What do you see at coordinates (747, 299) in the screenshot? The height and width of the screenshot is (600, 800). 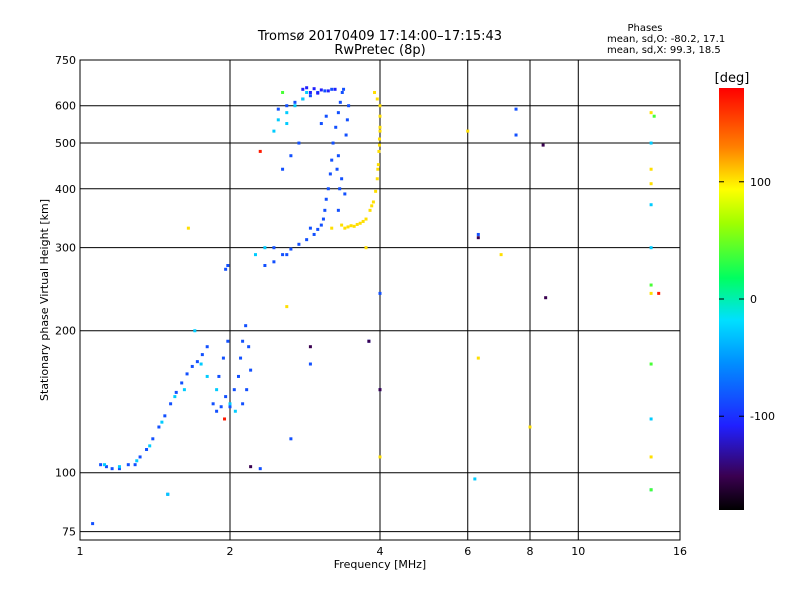 I see `colorbar-ticks: 100 0 -100` at bounding box center [747, 299].